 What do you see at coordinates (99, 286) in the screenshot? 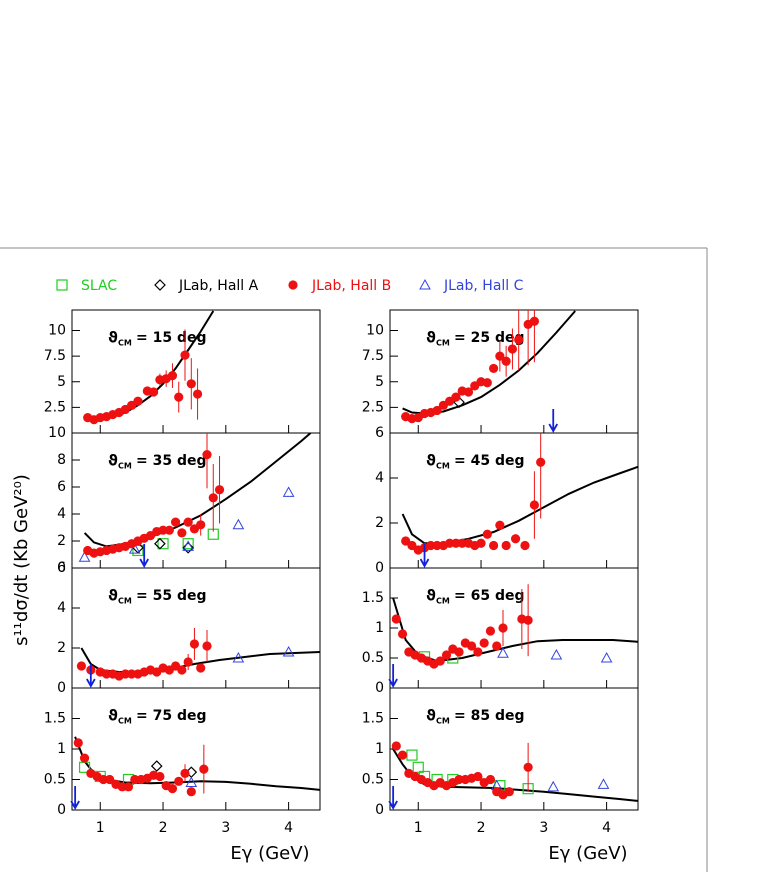
I see `legend-label: SLAC` at bounding box center [99, 286].